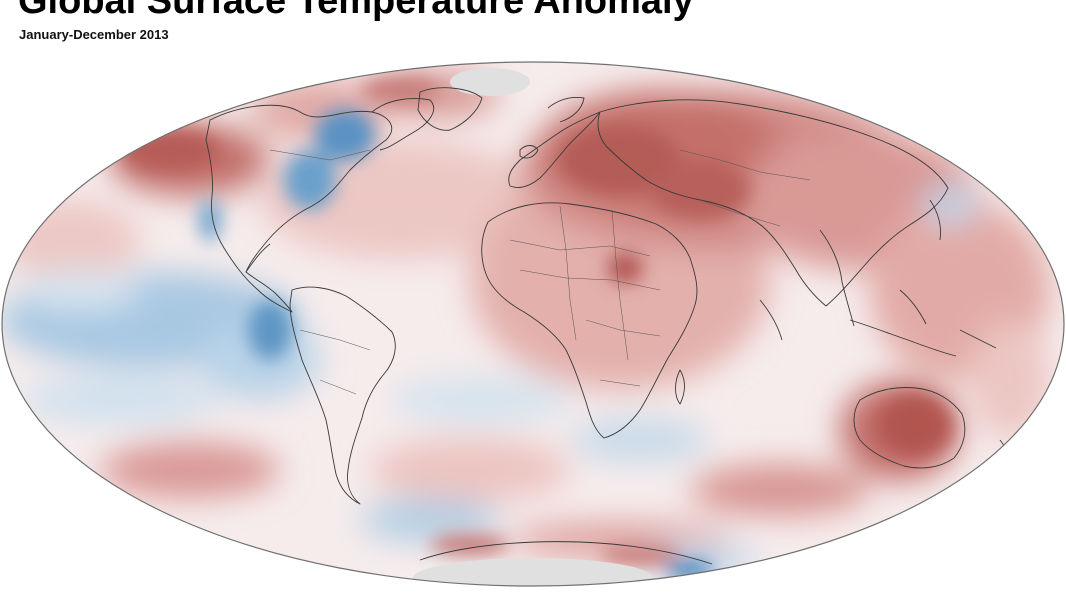 This screenshot has width=1066, height=600. Describe the element at coordinates (356, 11) in the screenshot. I see `page-title: Global Surface Temperature Anomaly` at that location.